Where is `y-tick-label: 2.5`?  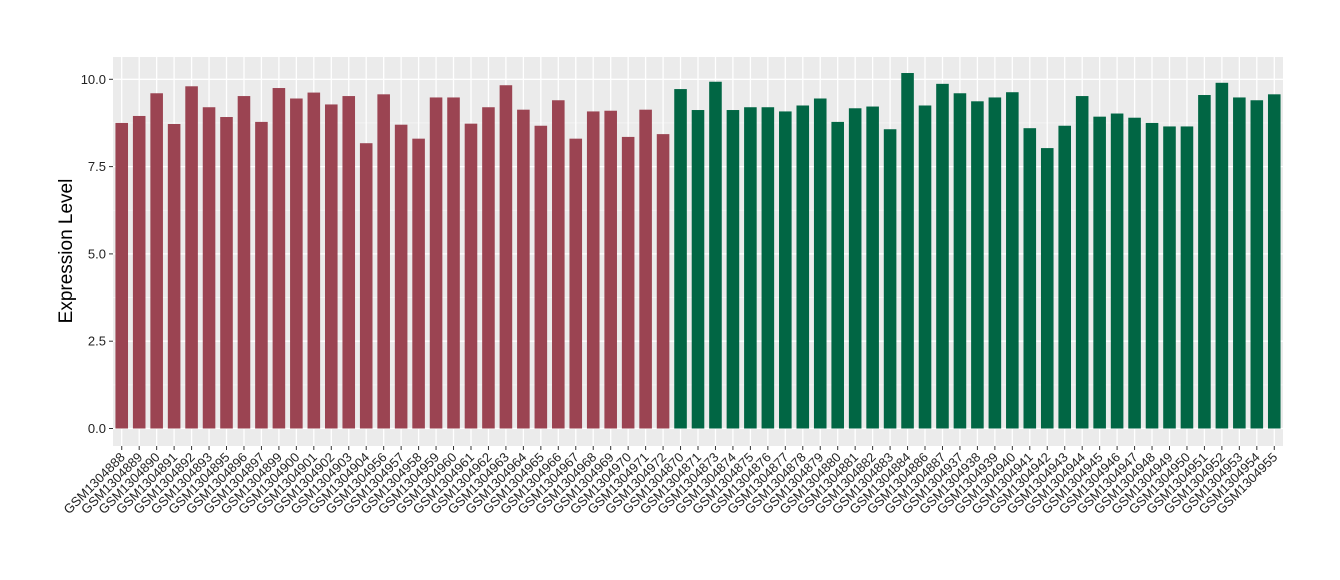 y-tick-label: 2.5 is located at coordinates (97, 341).